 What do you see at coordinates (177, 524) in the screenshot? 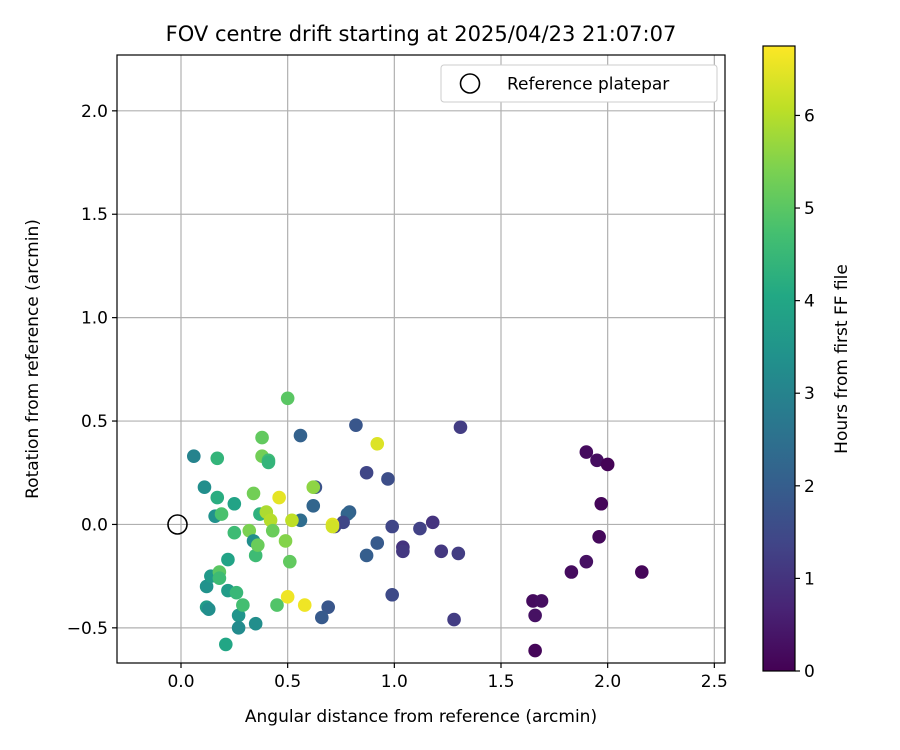
I see `reference-platepar-marker` at bounding box center [177, 524].